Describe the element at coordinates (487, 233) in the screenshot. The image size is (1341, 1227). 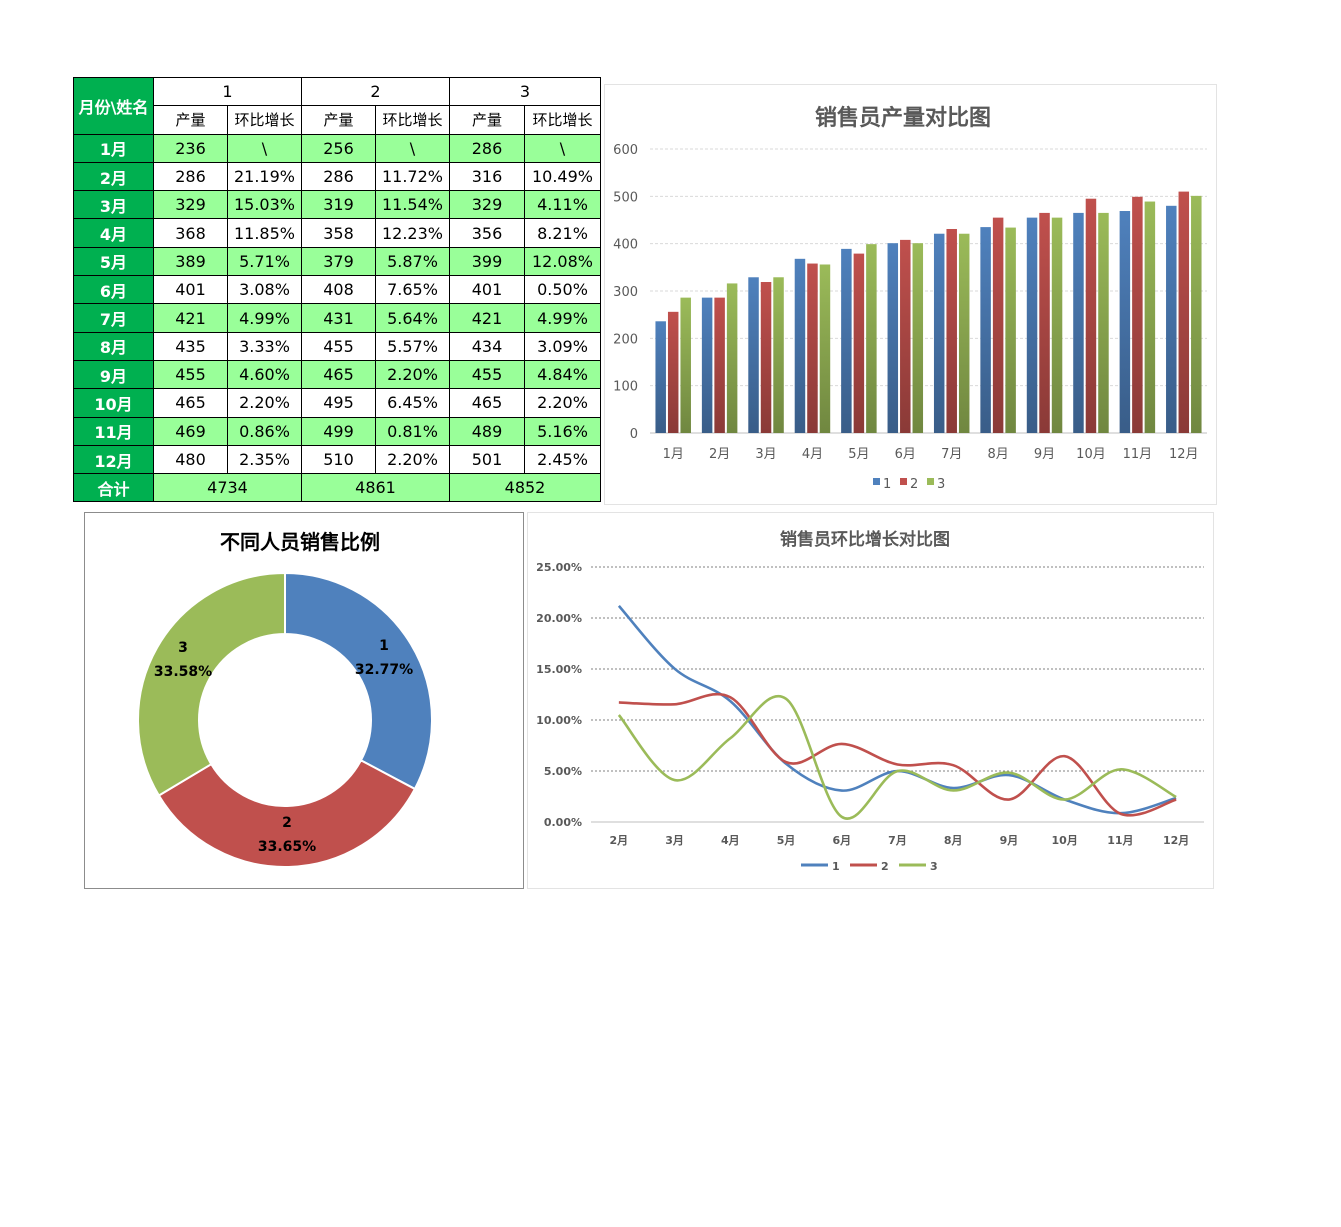
I see `output-cell: 356` at that location.